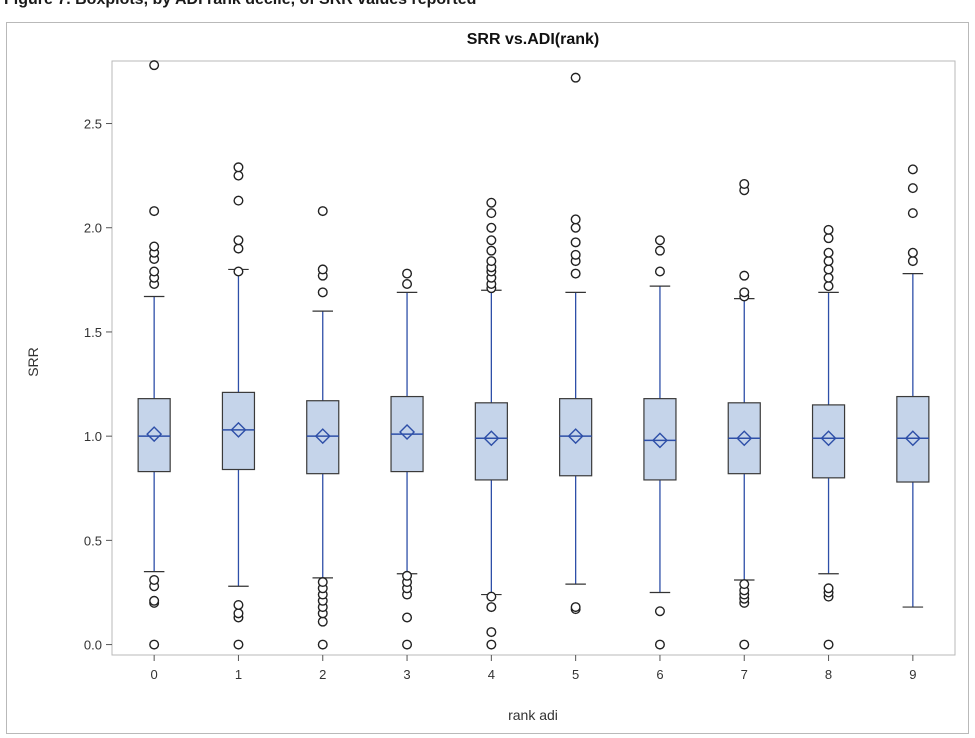 Image resolution: width=975 pixels, height=738 pixels. What do you see at coordinates (93, 645) in the screenshot?
I see `y-tick-label: 0.0` at bounding box center [93, 645].